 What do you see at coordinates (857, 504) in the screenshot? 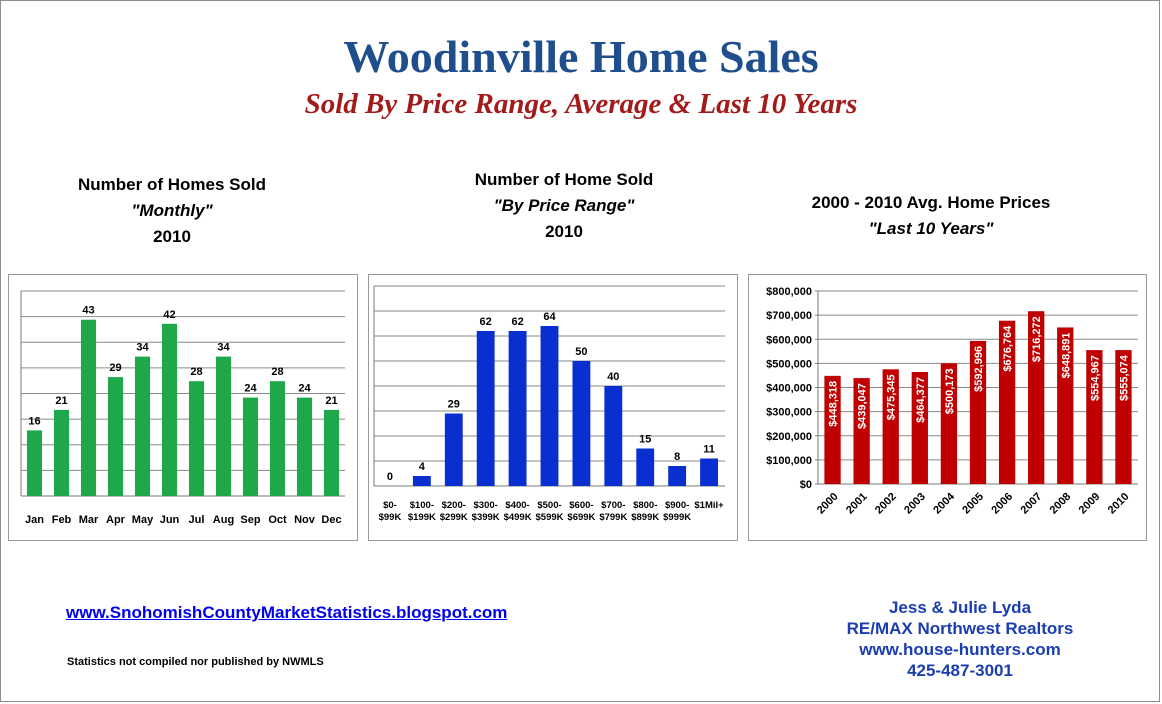
I see `category-label: 2001` at bounding box center [857, 504].